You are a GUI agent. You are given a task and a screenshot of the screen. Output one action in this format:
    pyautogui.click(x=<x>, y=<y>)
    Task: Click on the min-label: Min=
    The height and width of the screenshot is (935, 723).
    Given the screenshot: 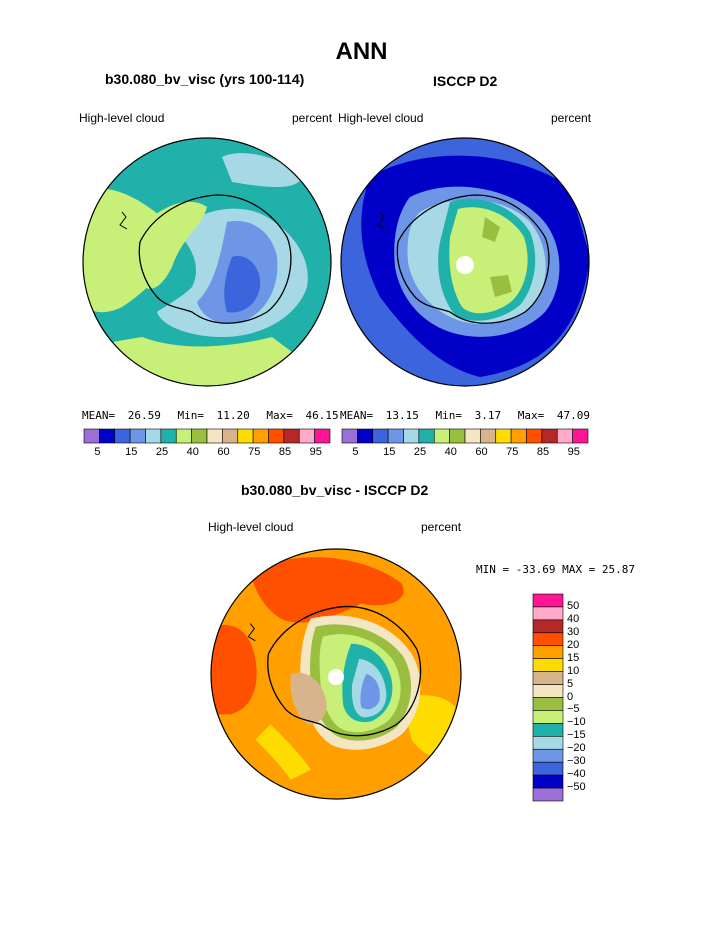 What is the action you would take?
    pyautogui.click(x=191, y=415)
    